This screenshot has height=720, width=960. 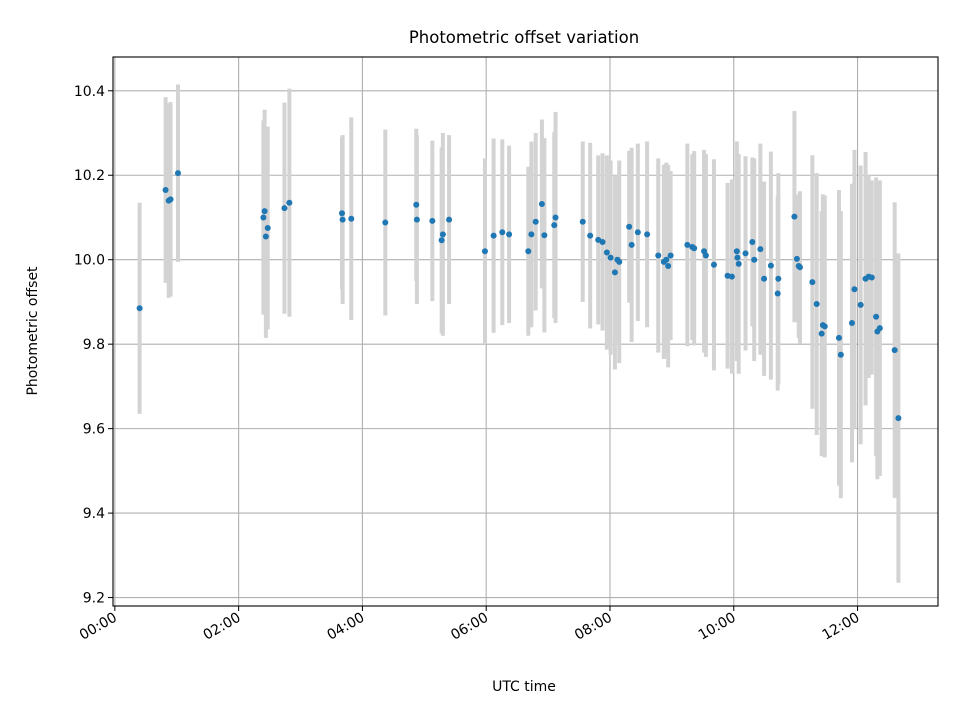 I want to click on y-tick-label: 10.2, so click(x=89, y=176).